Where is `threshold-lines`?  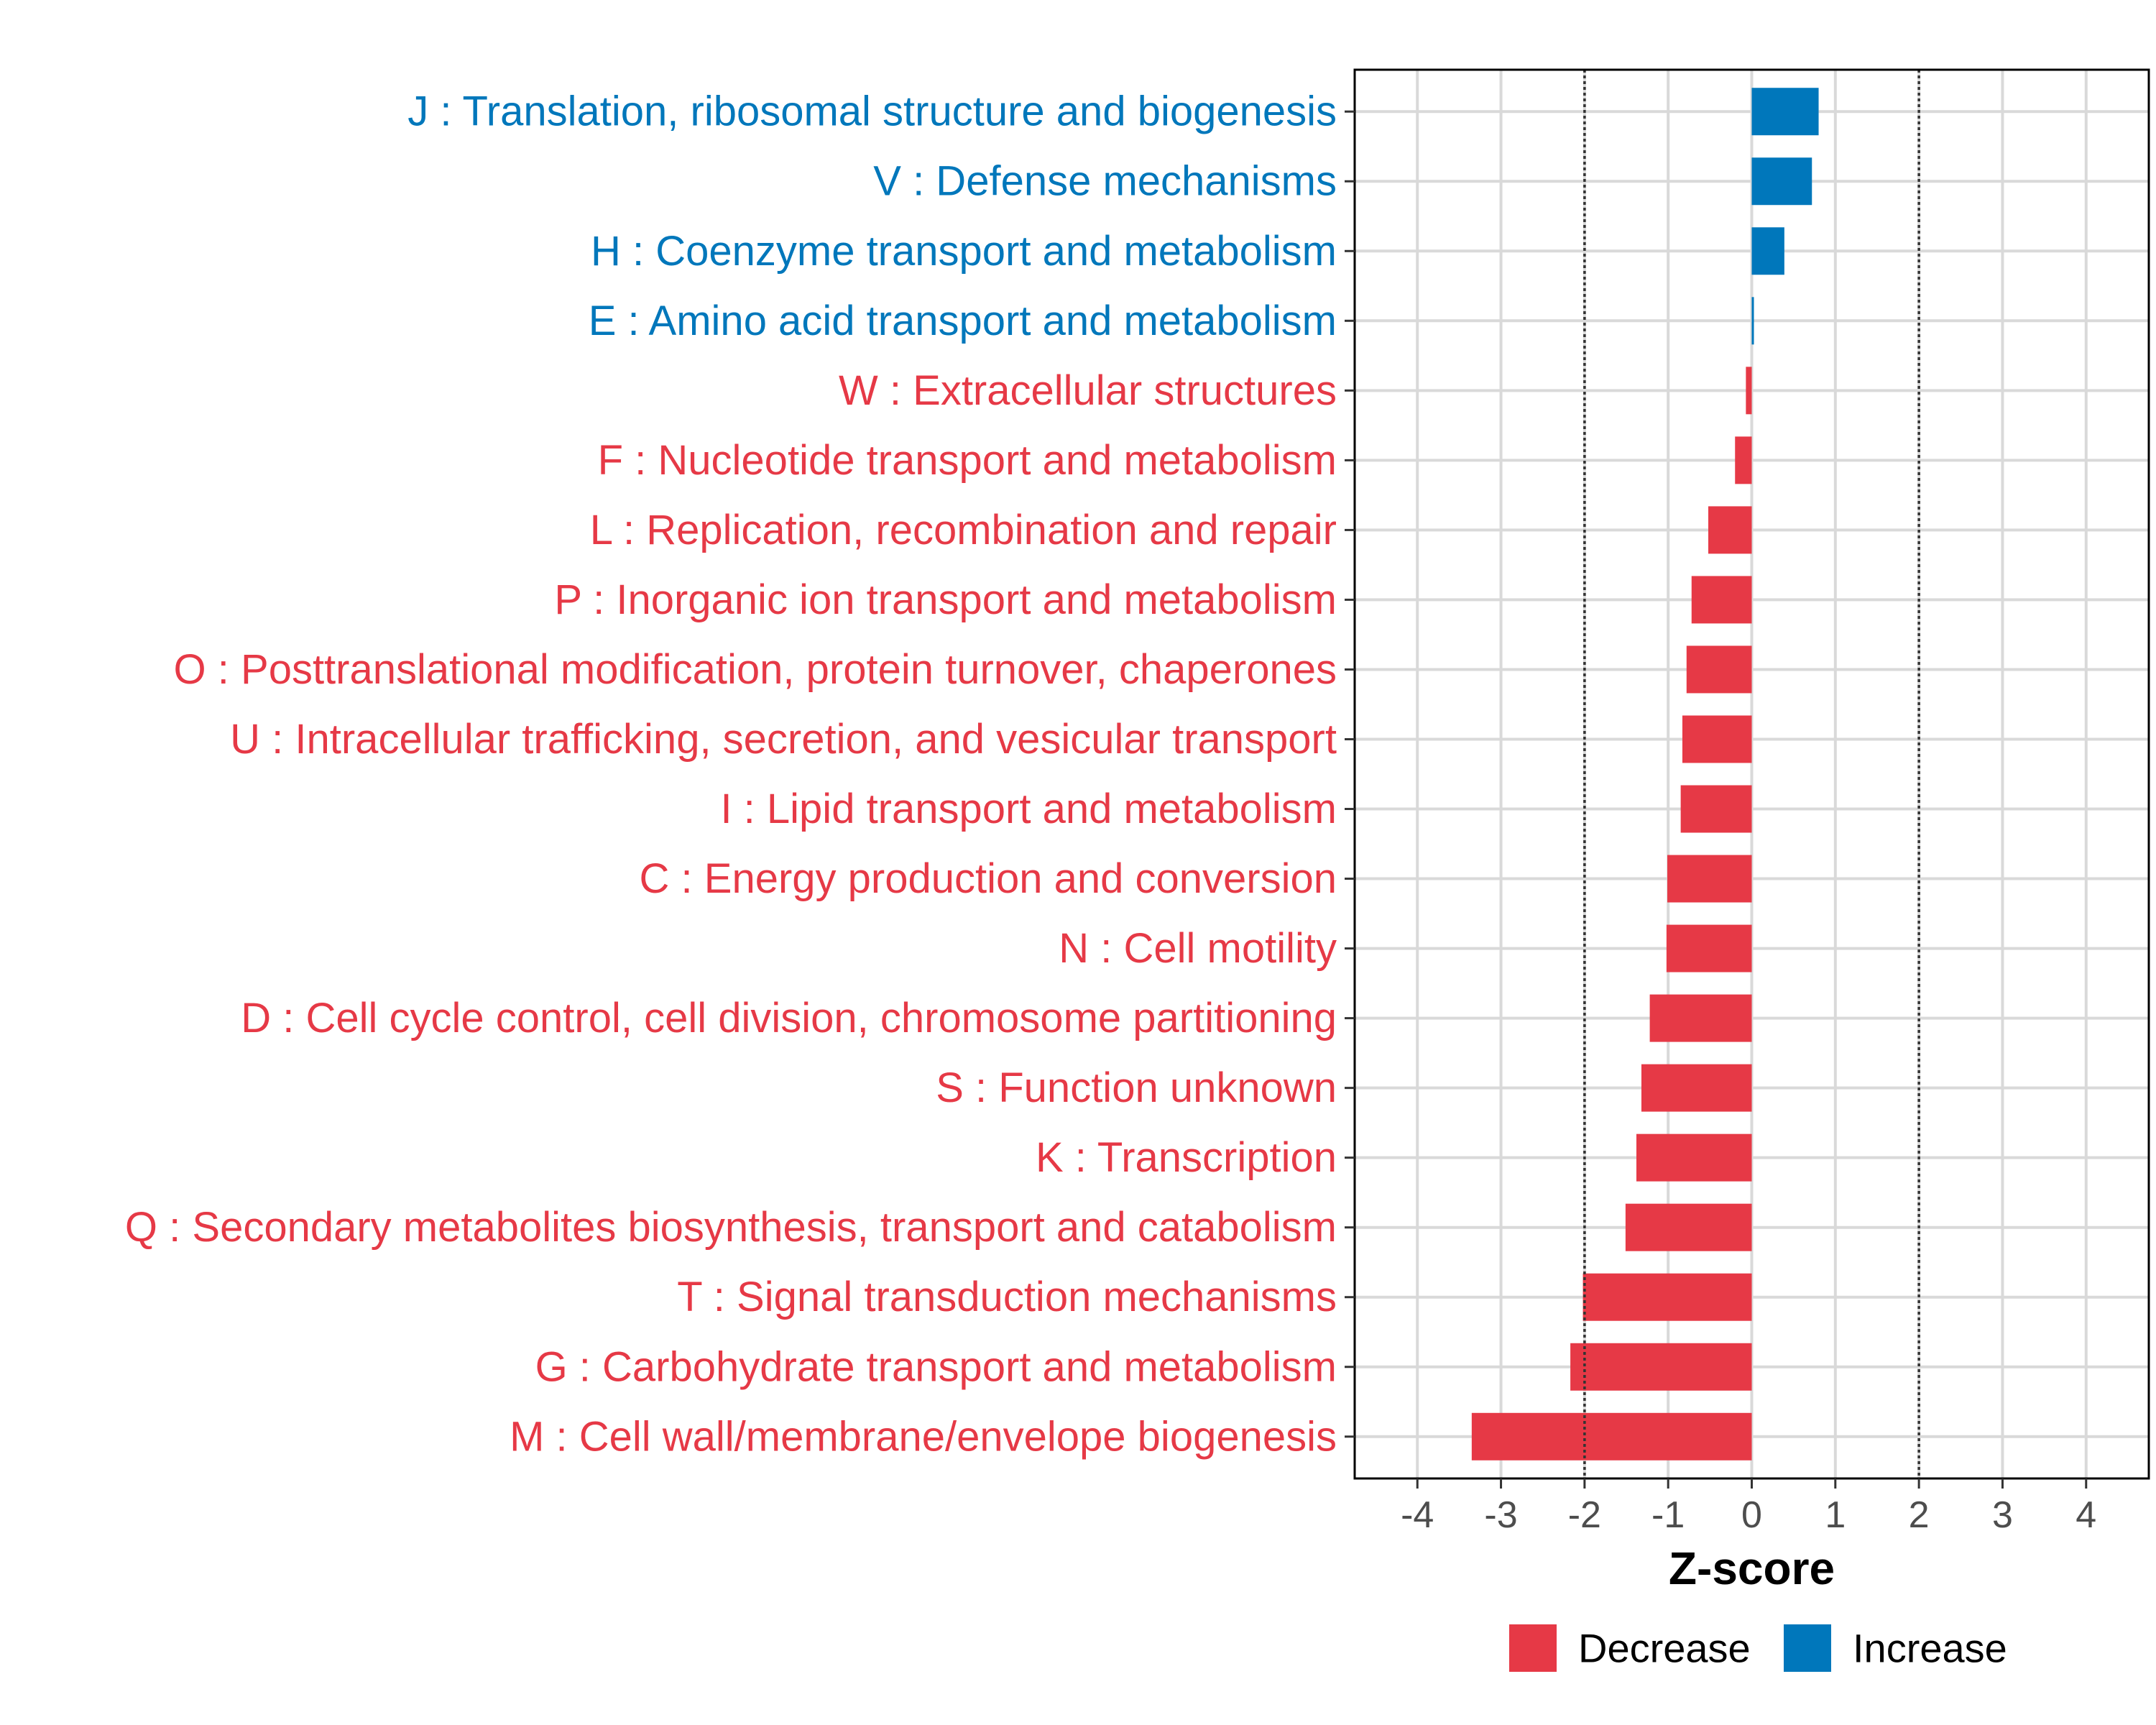
threshold-lines is located at coordinates (1752, 774).